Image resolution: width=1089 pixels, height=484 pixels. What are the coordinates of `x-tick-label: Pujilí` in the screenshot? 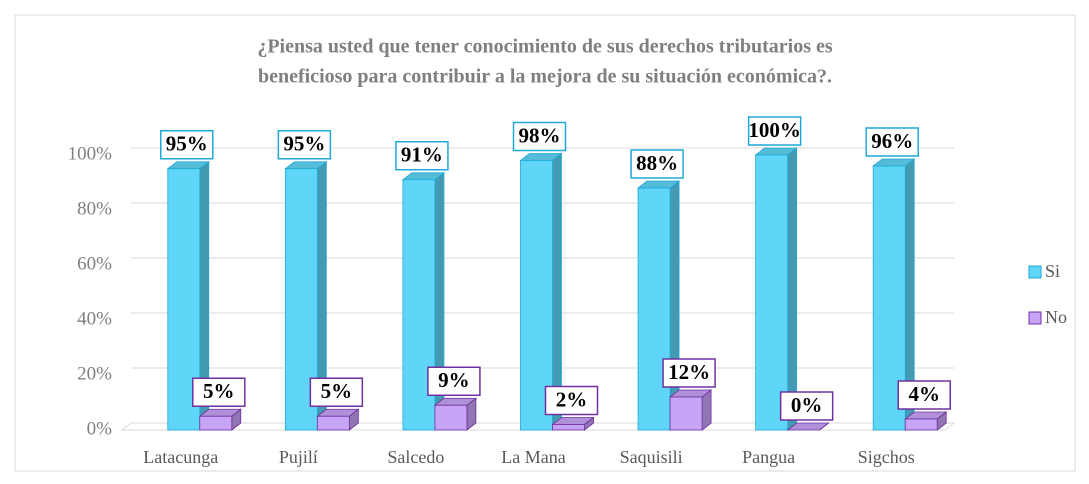 It's located at (298, 457).